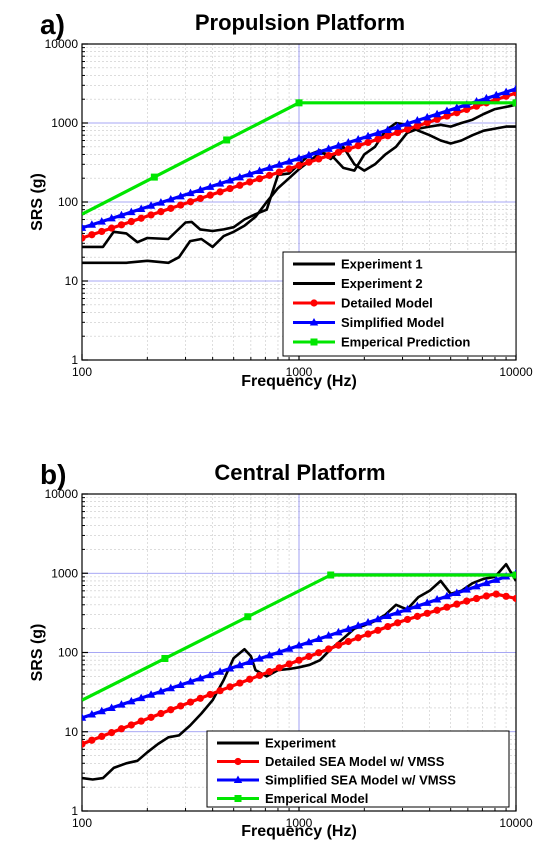 The width and height of the screenshot is (542, 868). What do you see at coordinates (360, 780) in the screenshot?
I see `legend-label: Simplified SEA Model w/ VMSS` at bounding box center [360, 780].